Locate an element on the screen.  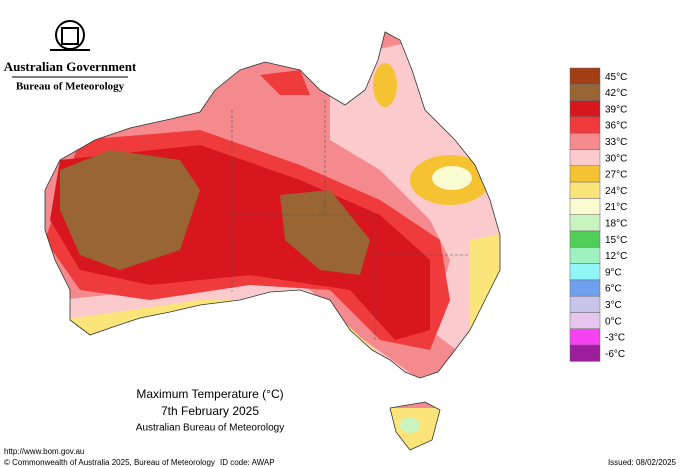
legend-label: 18°C is located at coordinates (616, 223).